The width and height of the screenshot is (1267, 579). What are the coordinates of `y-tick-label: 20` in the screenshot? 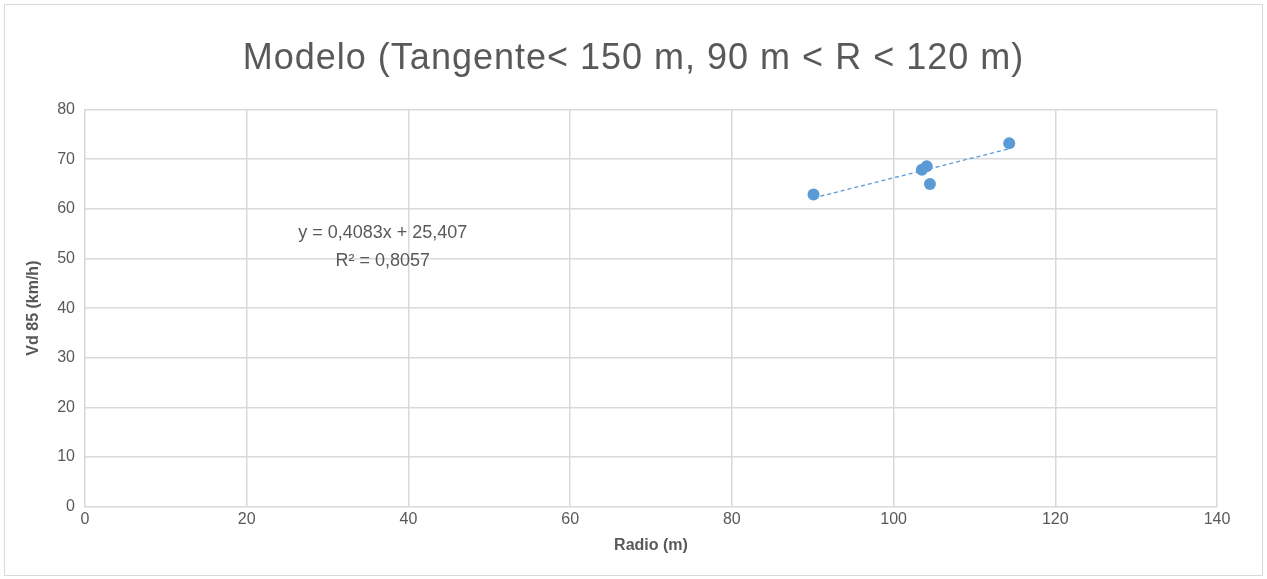 It's located at (66, 406).